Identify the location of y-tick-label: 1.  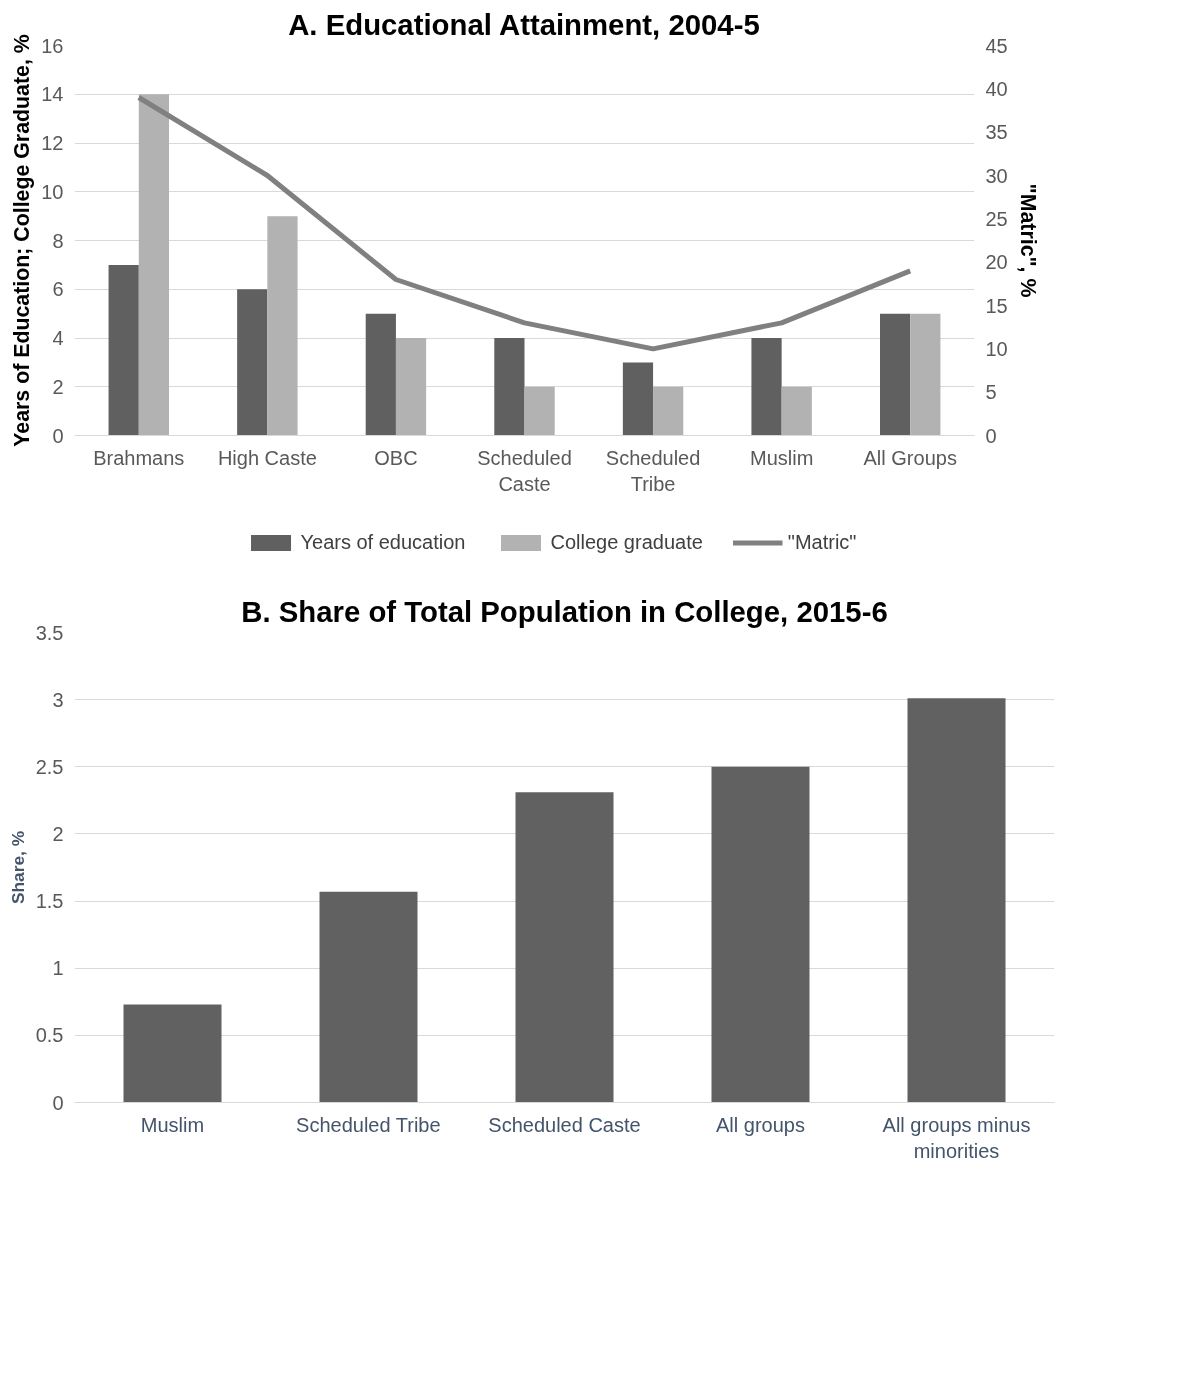
(58, 968).